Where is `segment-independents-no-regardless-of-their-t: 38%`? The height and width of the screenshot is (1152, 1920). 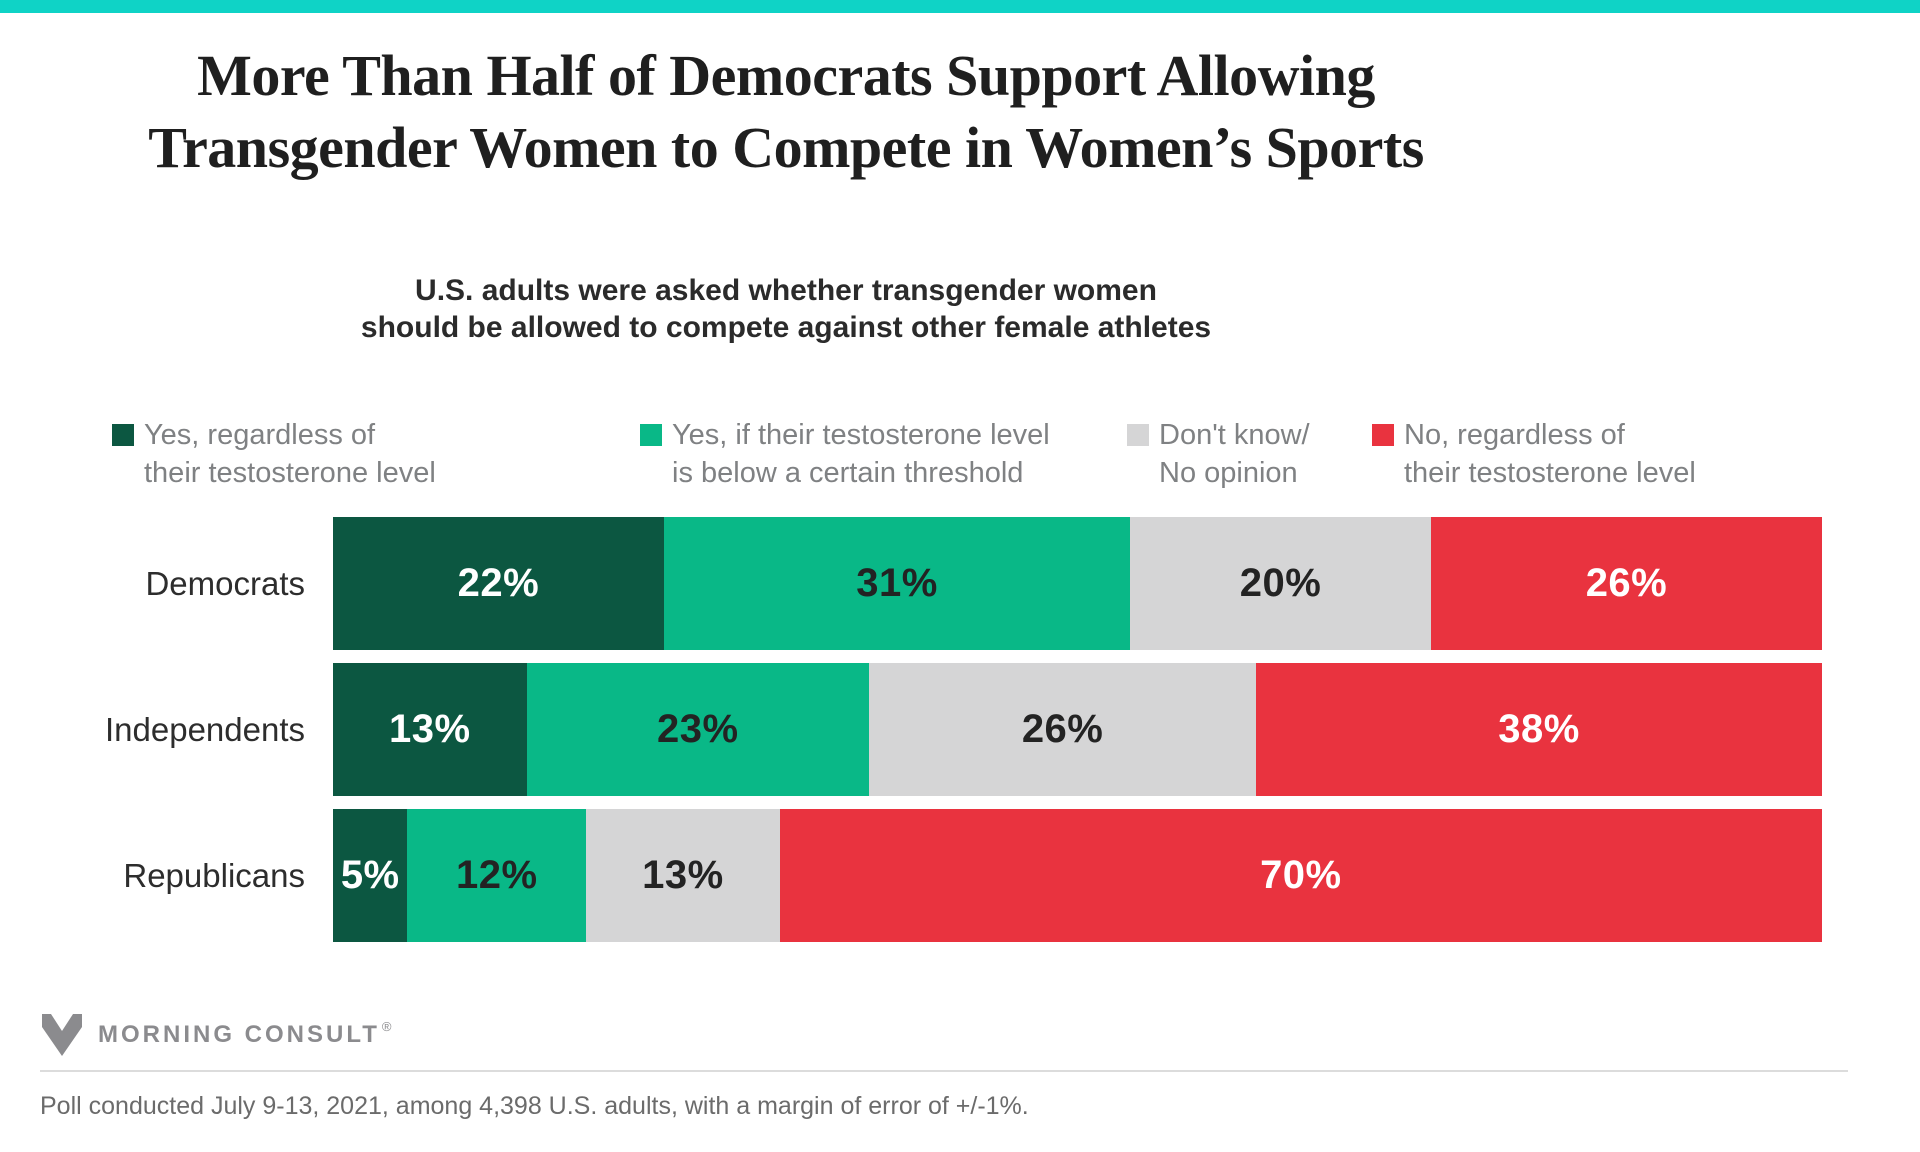 segment-independents-no-regardless-of-their-t: 38% is located at coordinates (1539, 729).